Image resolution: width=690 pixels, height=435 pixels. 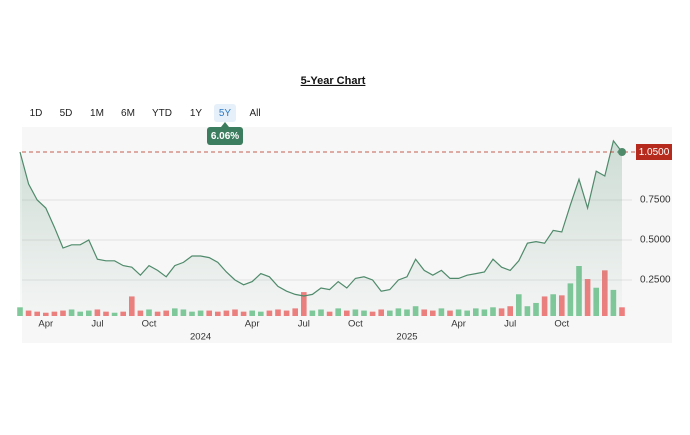 I want to click on change-badge, so click(x=225, y=136).